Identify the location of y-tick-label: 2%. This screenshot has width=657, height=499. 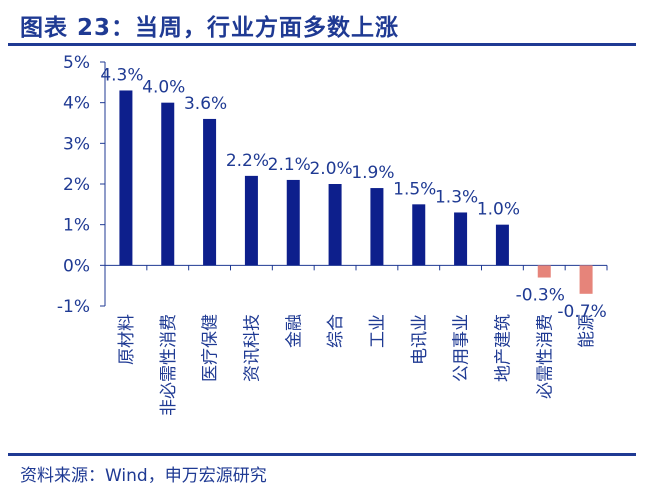
(76, 185).